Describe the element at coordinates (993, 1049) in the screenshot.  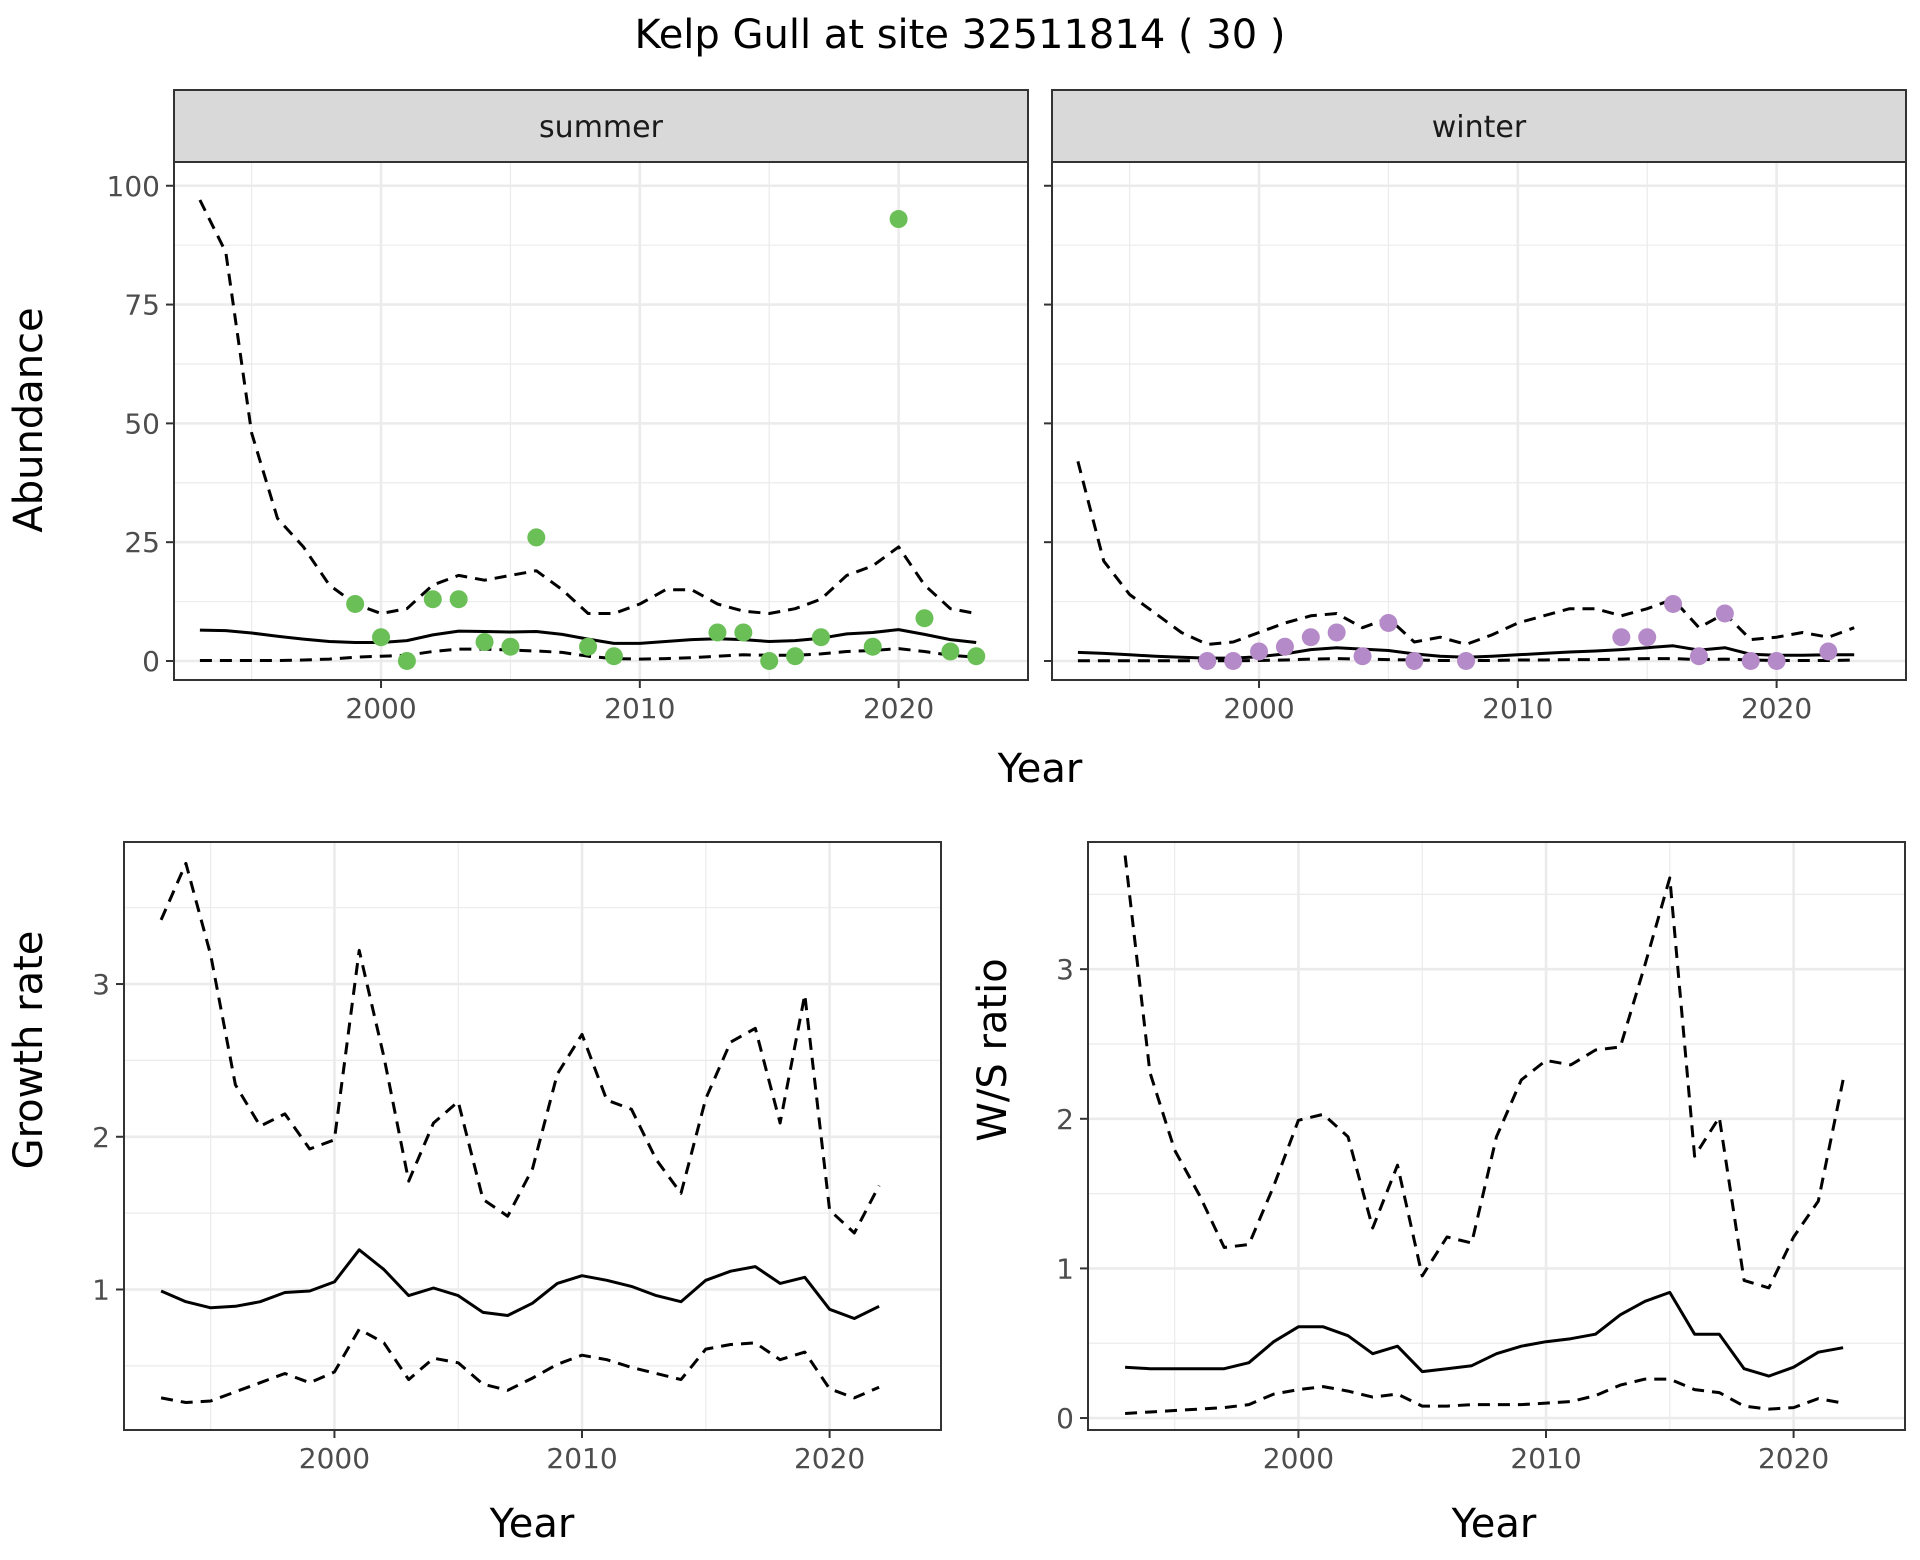
I see `ratio-y-axis-label: W/S ratio` at that location.